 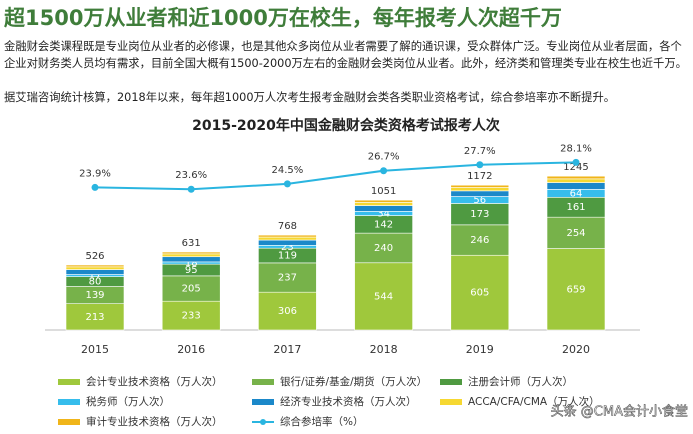 I want to click on segment-label: 119, so click(x=287, y=256).